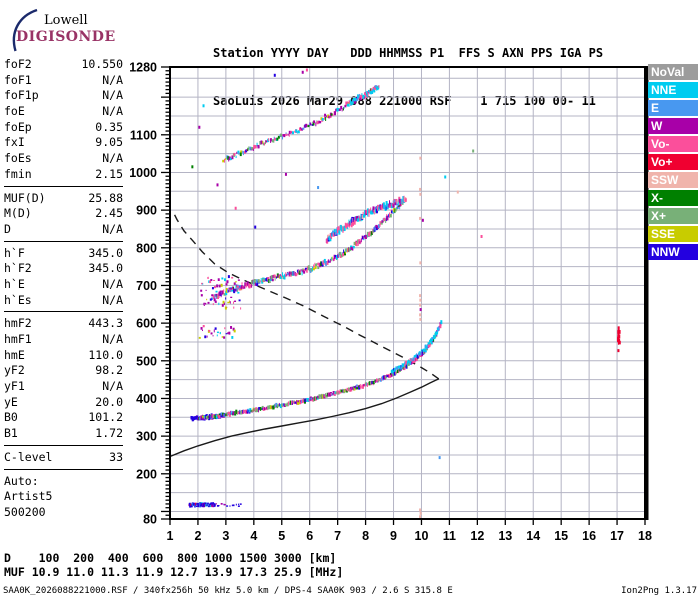 Image resolution: width=700 pixels, height=600 pixels. Describe the element at coordinates (477, 536) in the screenshot. I see `x-tick-label: 12` at that location.